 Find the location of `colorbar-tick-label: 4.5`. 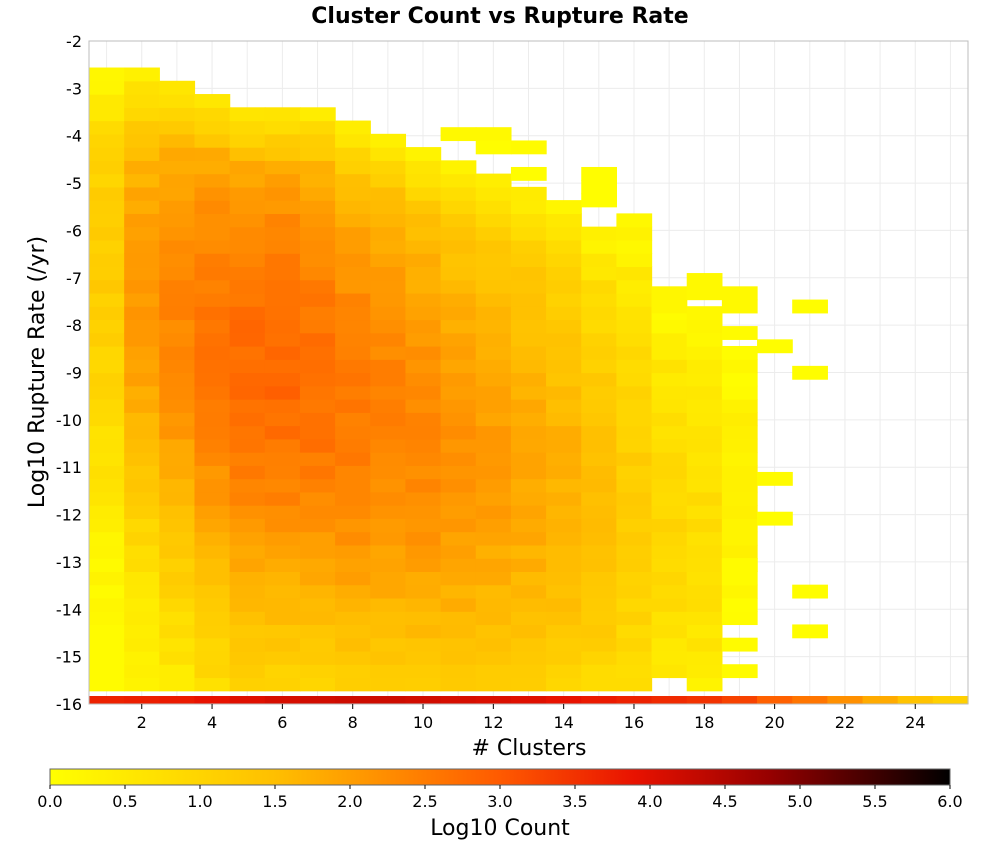

colorbar-tick-label: 4.5 is located at coordinates (724, 801).